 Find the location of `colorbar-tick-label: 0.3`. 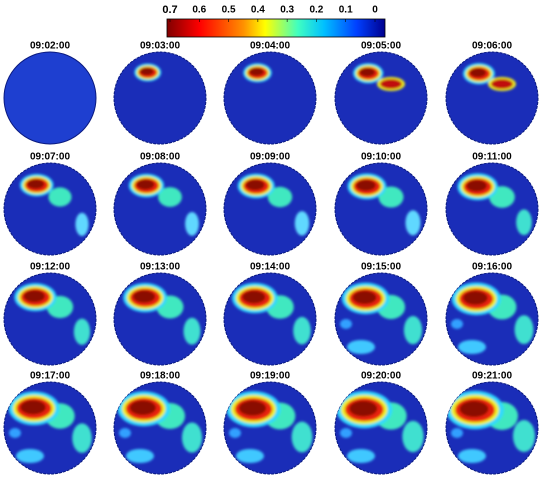

colorbar-tick-label: 0.3 is located at coordinates (287, 10).